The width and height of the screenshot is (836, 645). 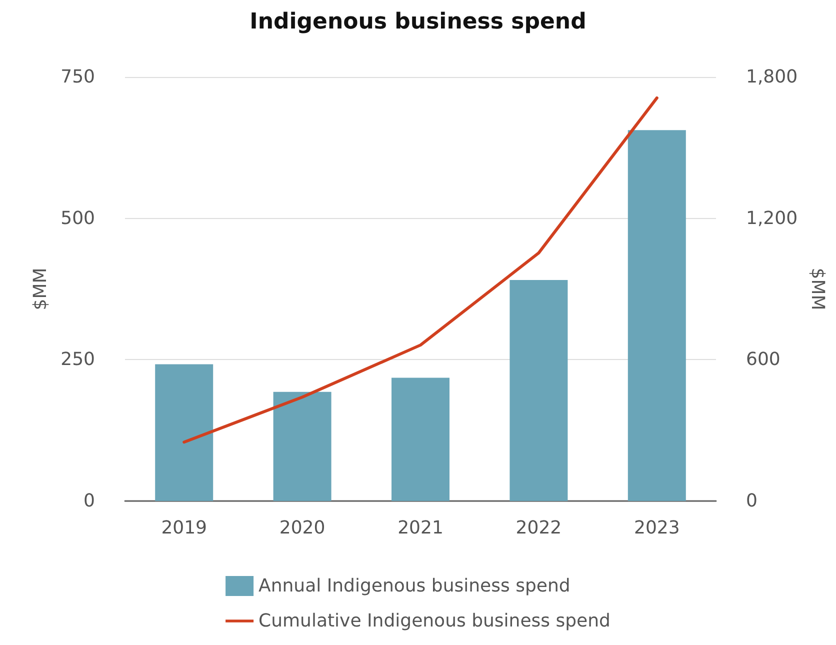 What do you see at coordinates (421, 528) in the screenshot?
I see `x-tick-label: 2021` at bounding box center [421, 528].